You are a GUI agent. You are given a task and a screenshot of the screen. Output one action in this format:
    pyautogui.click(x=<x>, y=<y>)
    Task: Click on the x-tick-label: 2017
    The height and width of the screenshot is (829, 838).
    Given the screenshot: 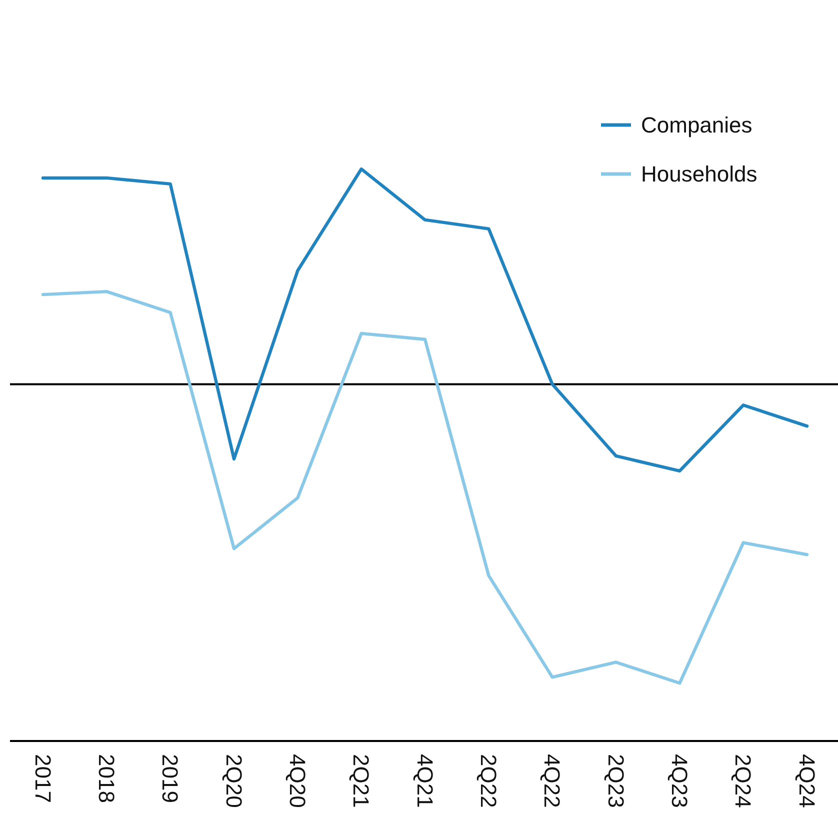 What is the action you would take?
    pyautogui.click(x=43, y=778)
    